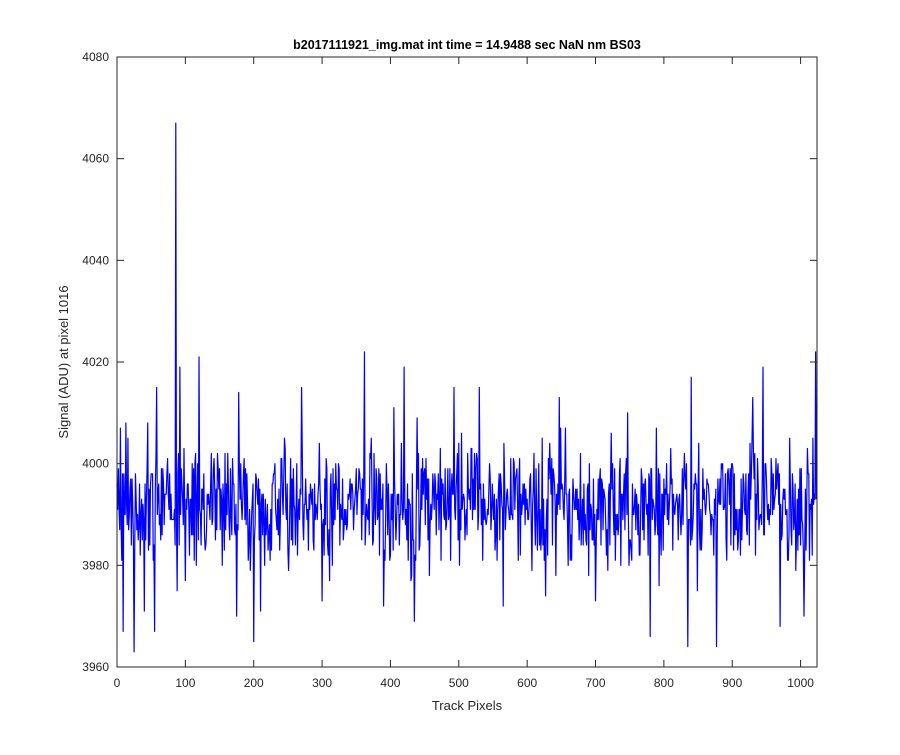  I want to click on x-tick-label: 300, so click(322, 683).